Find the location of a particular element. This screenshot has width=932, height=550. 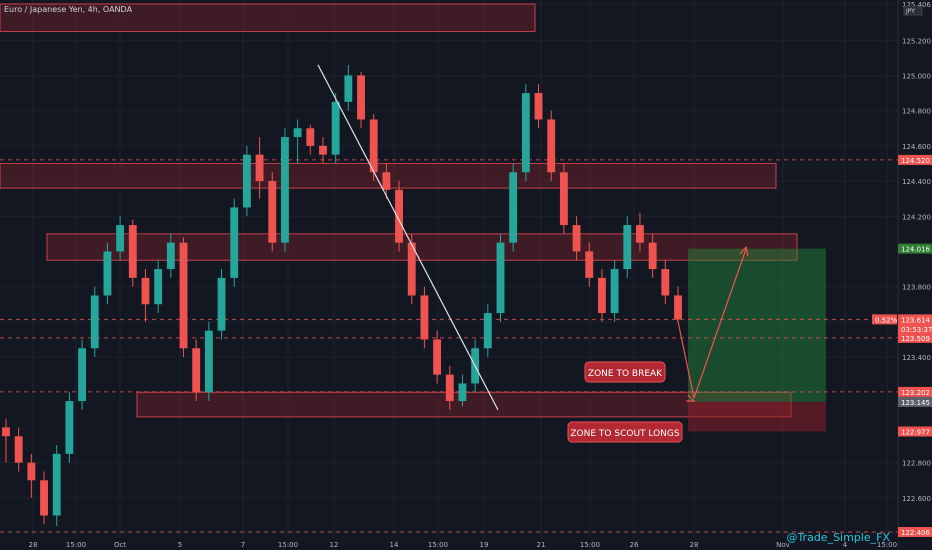

zone-to-break-label: ZONE TO BREAK is located at coordinates (625, 374).